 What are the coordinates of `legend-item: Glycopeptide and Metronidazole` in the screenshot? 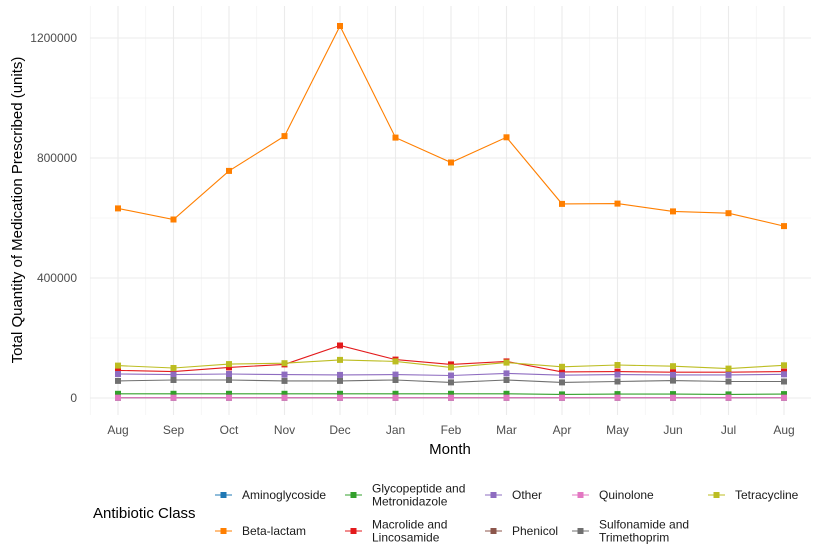 It's located at (405, 495).